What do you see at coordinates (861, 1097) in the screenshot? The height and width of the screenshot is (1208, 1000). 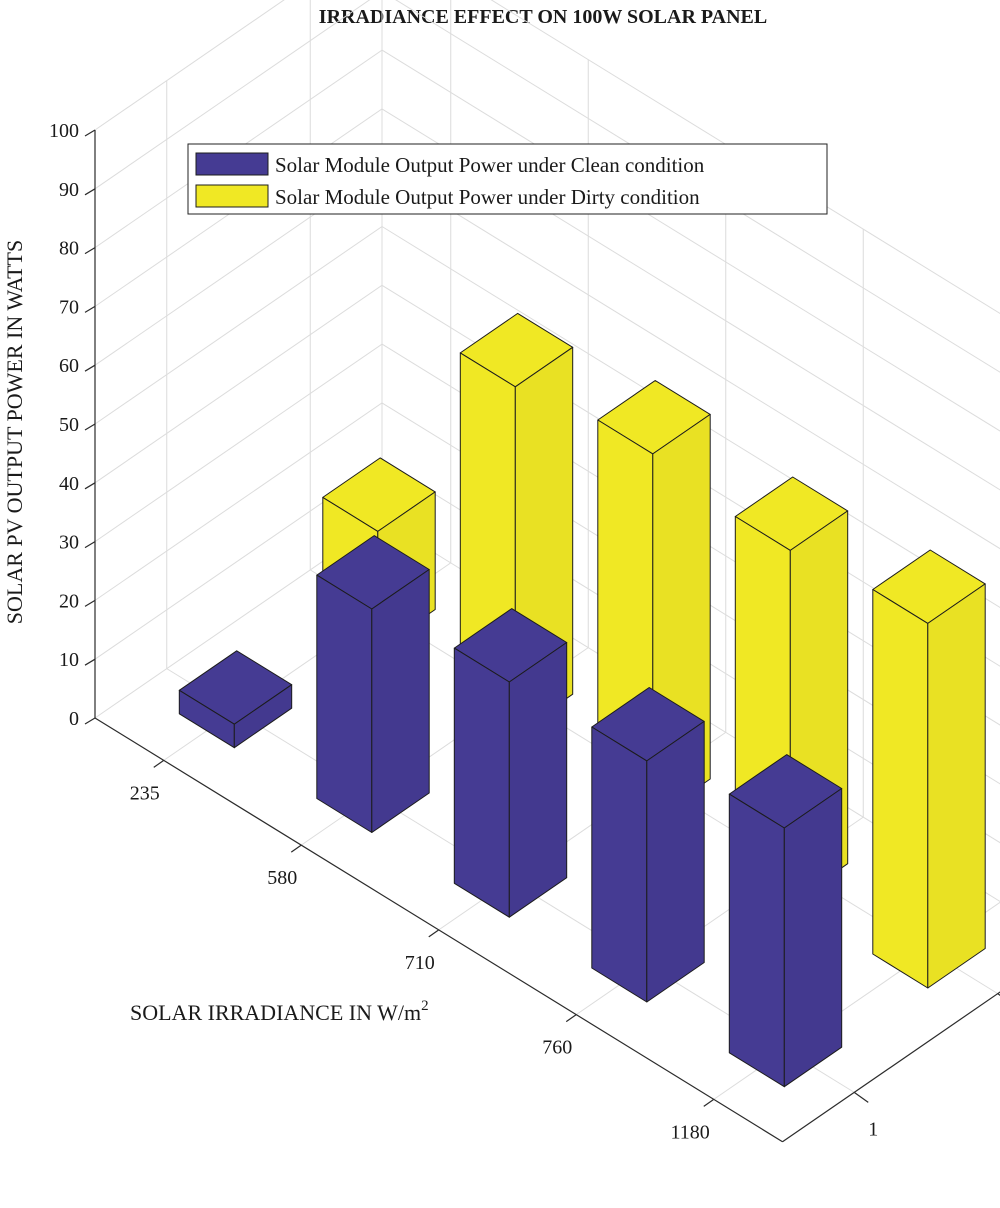 I see `depth-tick-mark` at bounding box center [861, 1097].